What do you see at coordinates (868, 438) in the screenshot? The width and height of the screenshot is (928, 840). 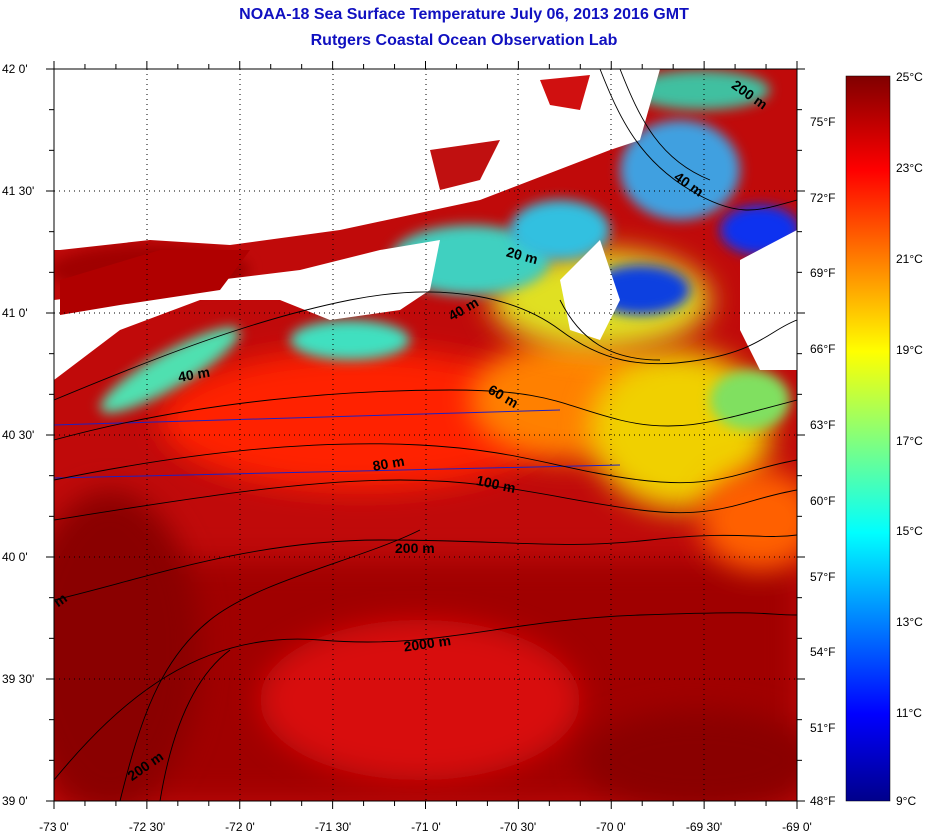 I see `colorbar` at bounding box center [868, 438].